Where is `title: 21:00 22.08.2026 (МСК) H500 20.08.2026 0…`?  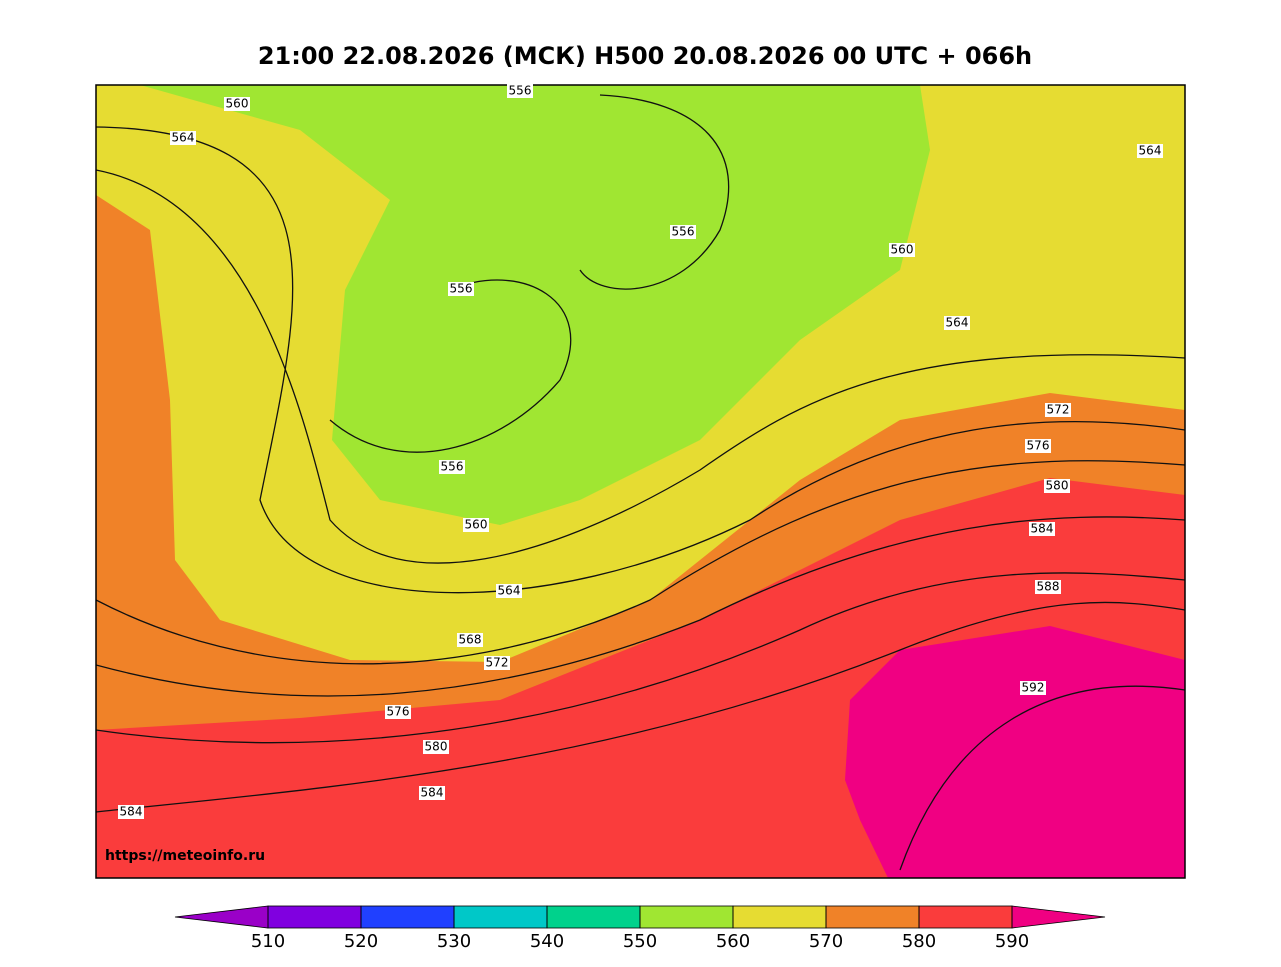 title: 21:00 22.08.2026 (МСК) H500 20.08.2026 0… is located at coordinates (645, 56).